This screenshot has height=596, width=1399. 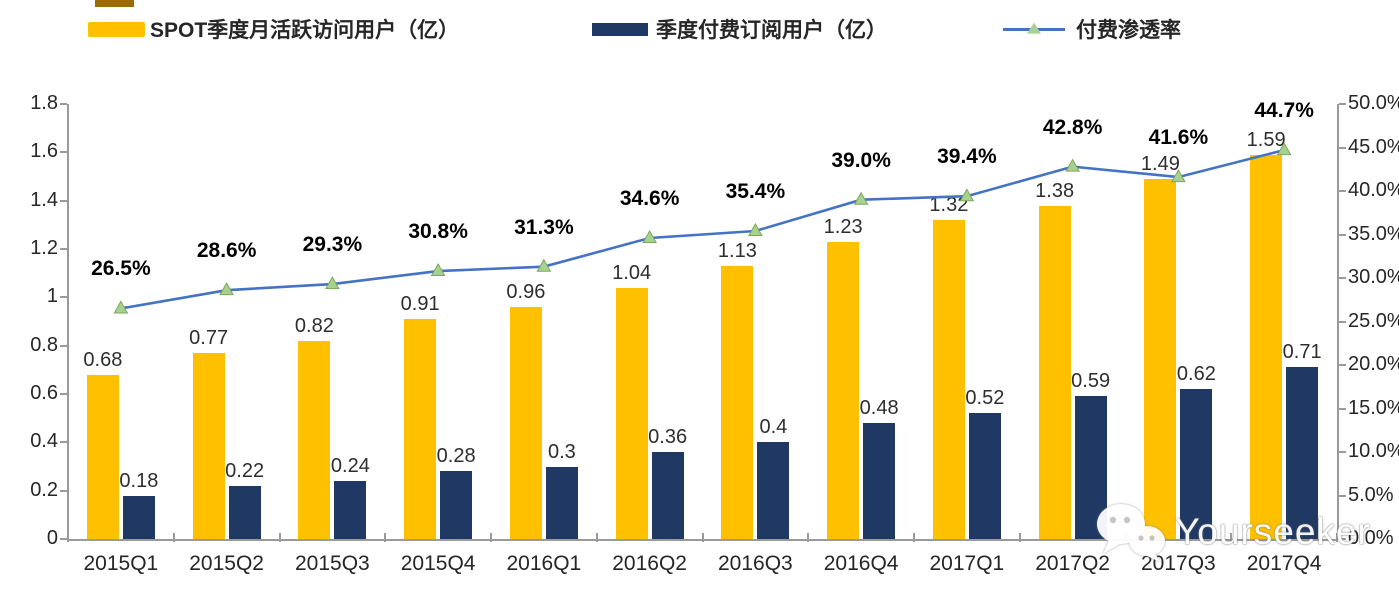 I want to click on legend-item-mau: SPOT季度月活跃访问用户（亿）, so click(x=273, y=29).